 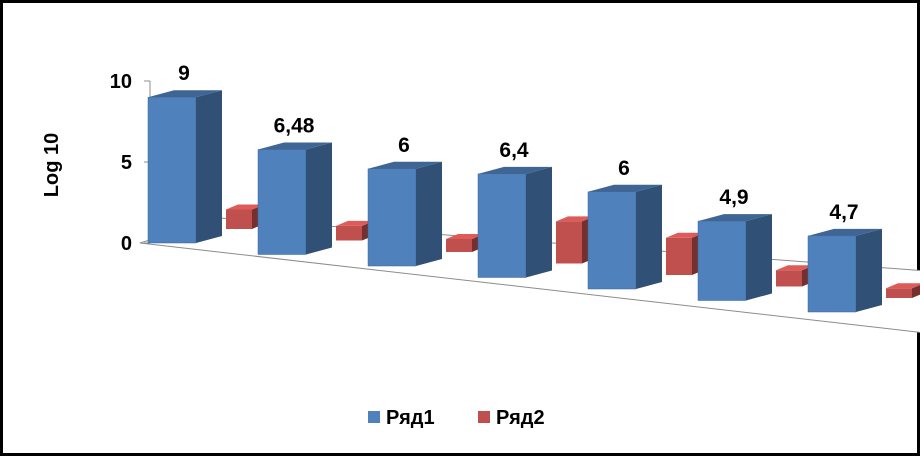 I want to click on legend: Ряд1 Ряд2, so click(x=456, y=418).